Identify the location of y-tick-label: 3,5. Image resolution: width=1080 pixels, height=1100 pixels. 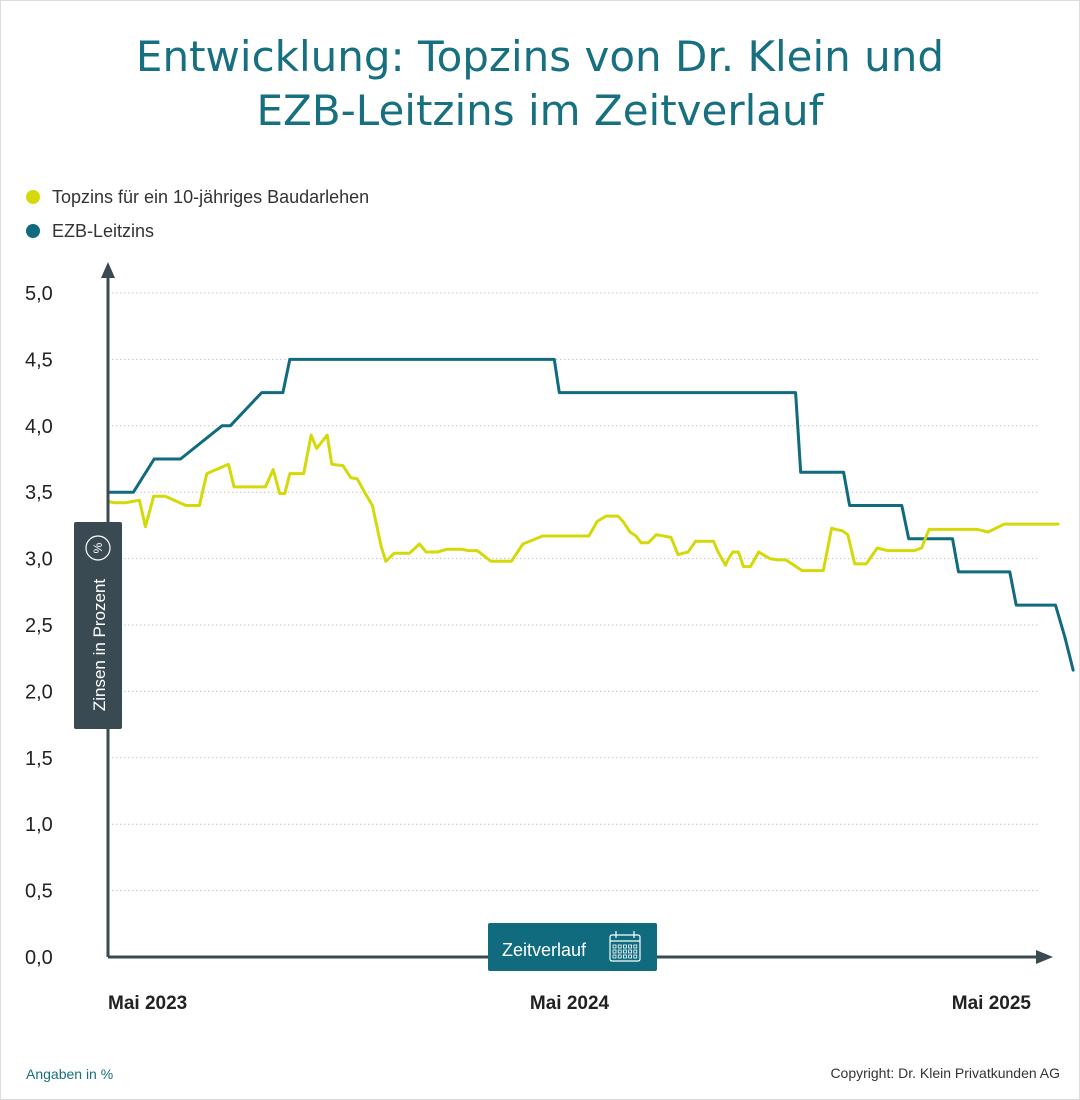
(39, 493).